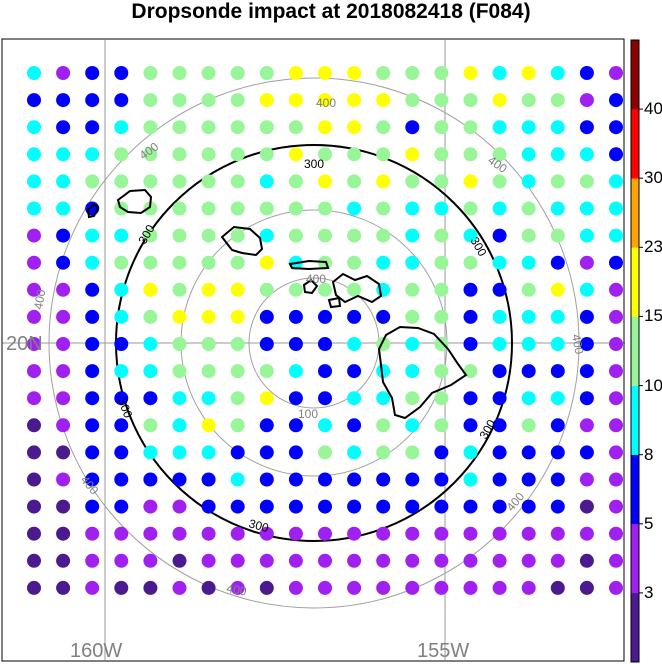 Image resolution: width=662 pixels, height=664 pixels. What do you see at coordinates (309, 265) in the screenshot?
I see `molokai-outline` at bounding box center [309, 265].